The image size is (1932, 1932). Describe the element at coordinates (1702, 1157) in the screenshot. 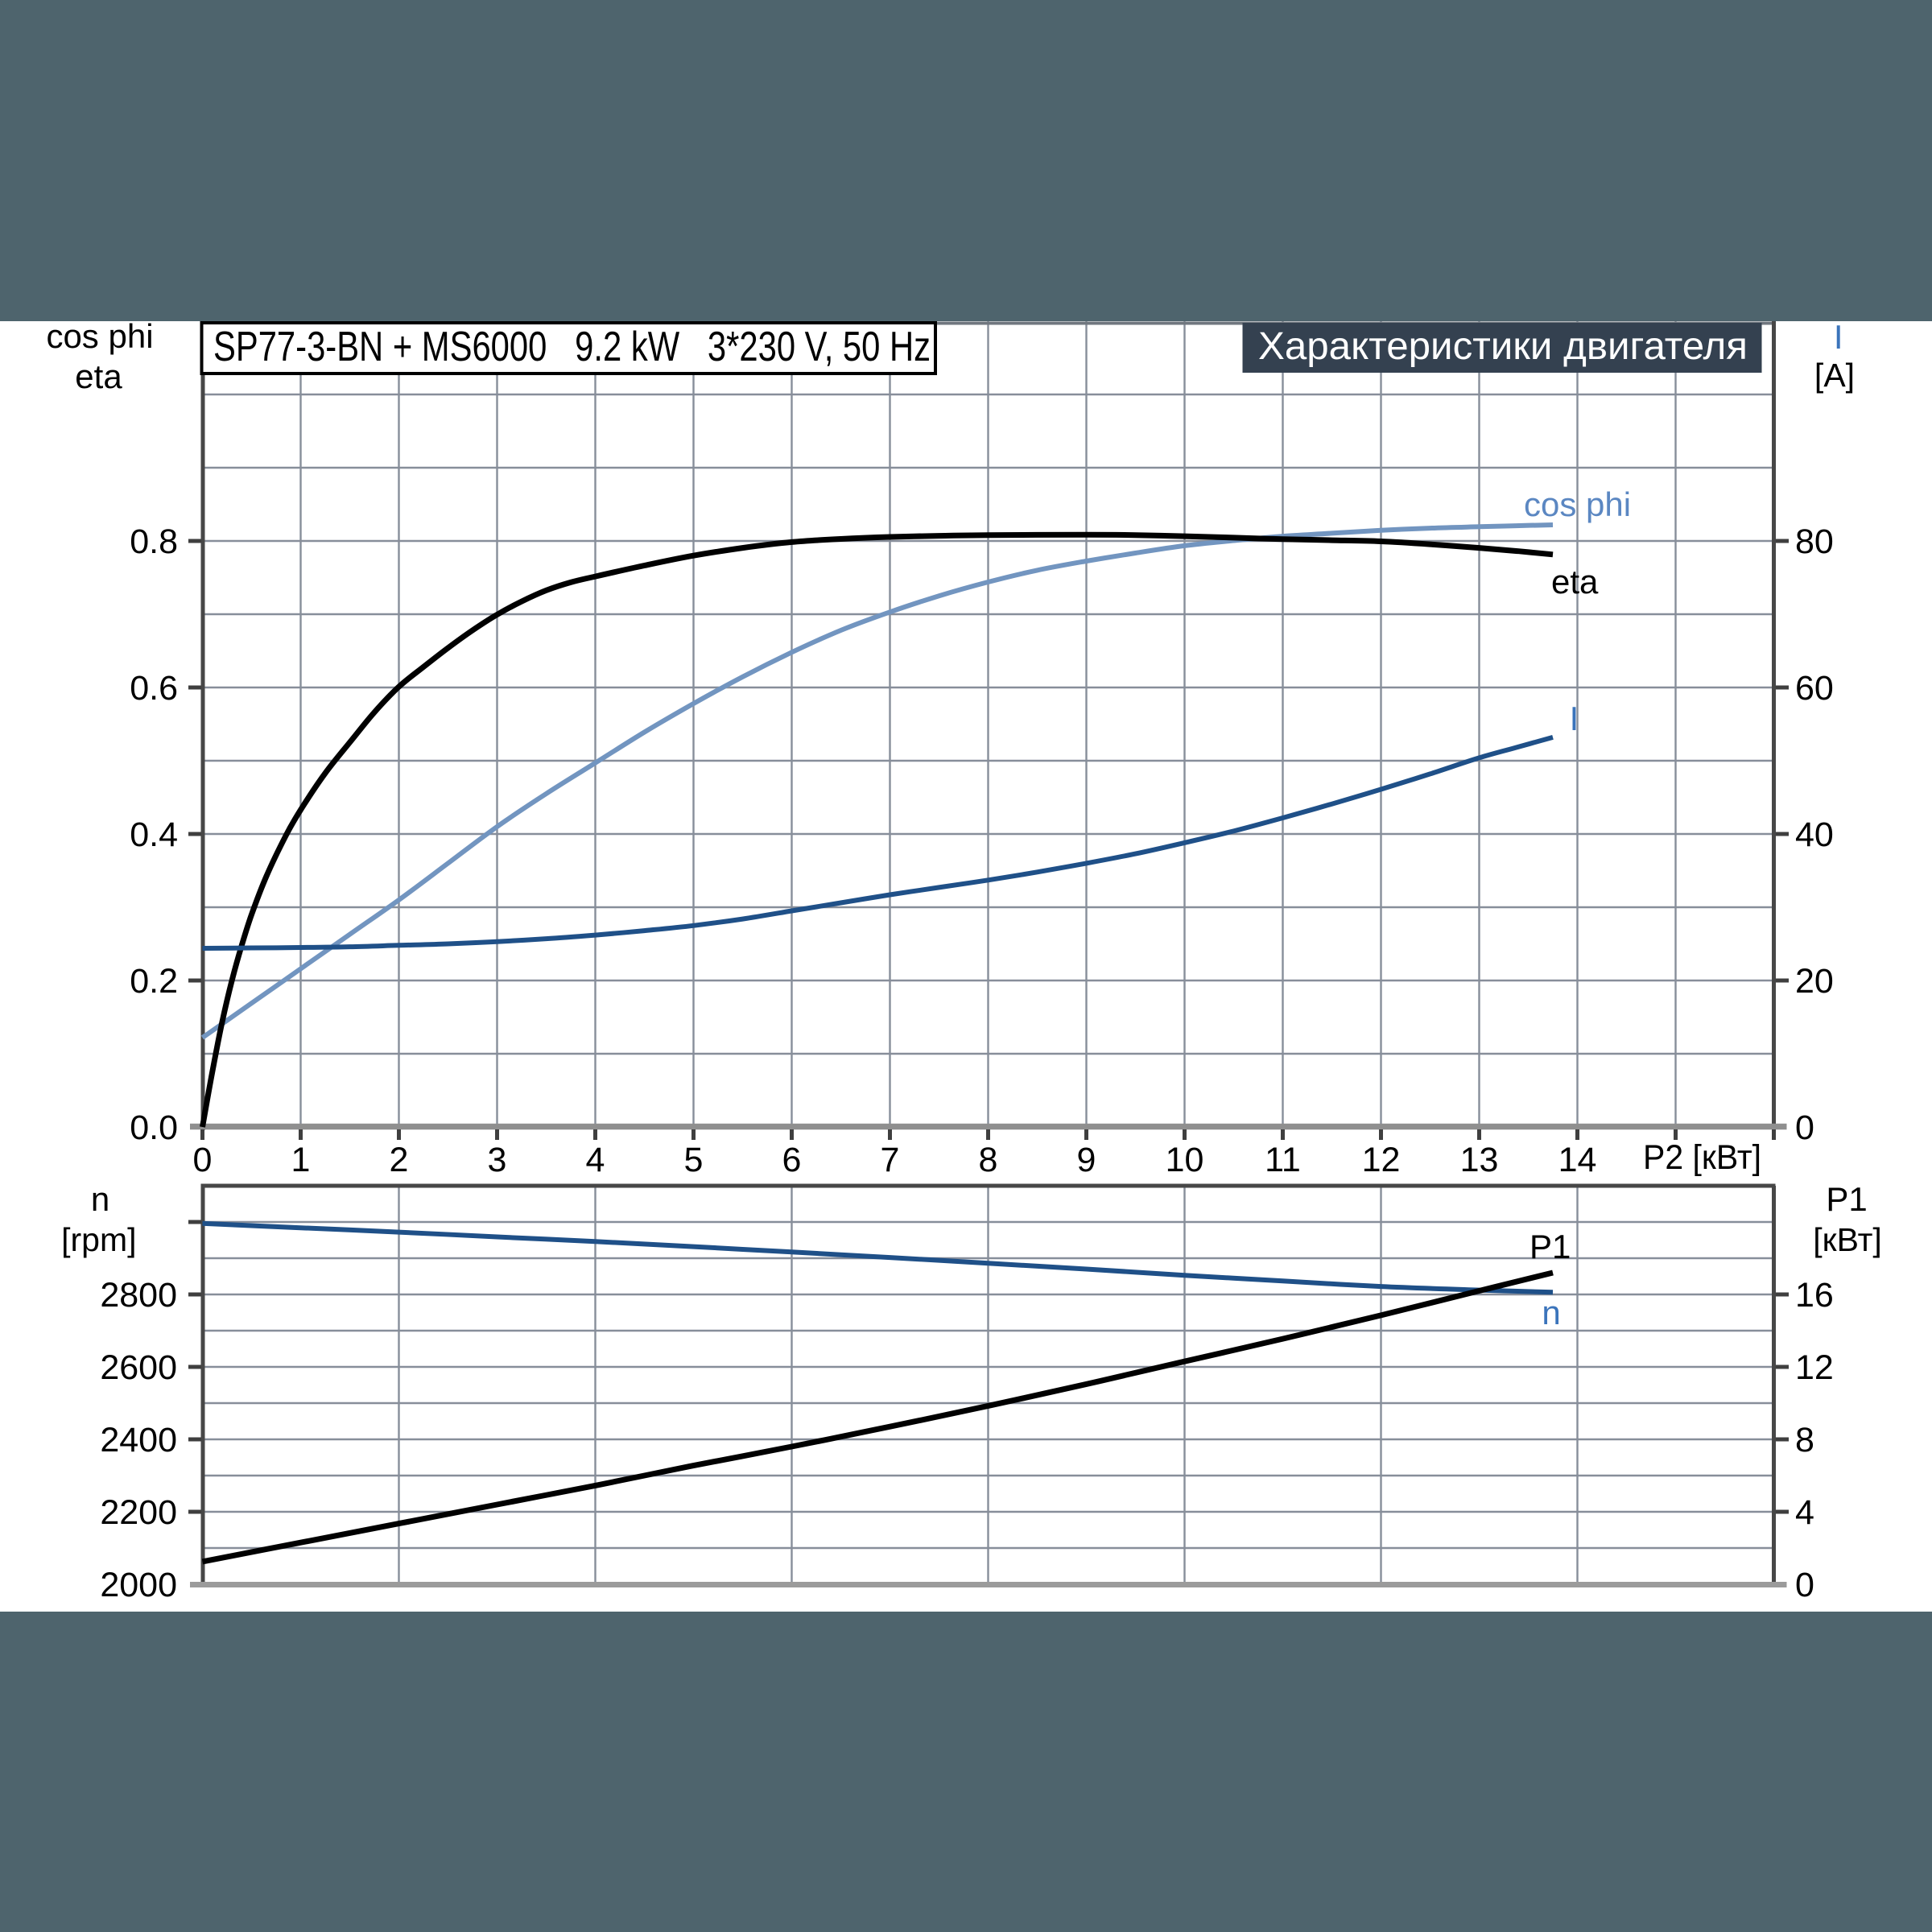

I see `svg-text: P2 [кВт]` at that location.